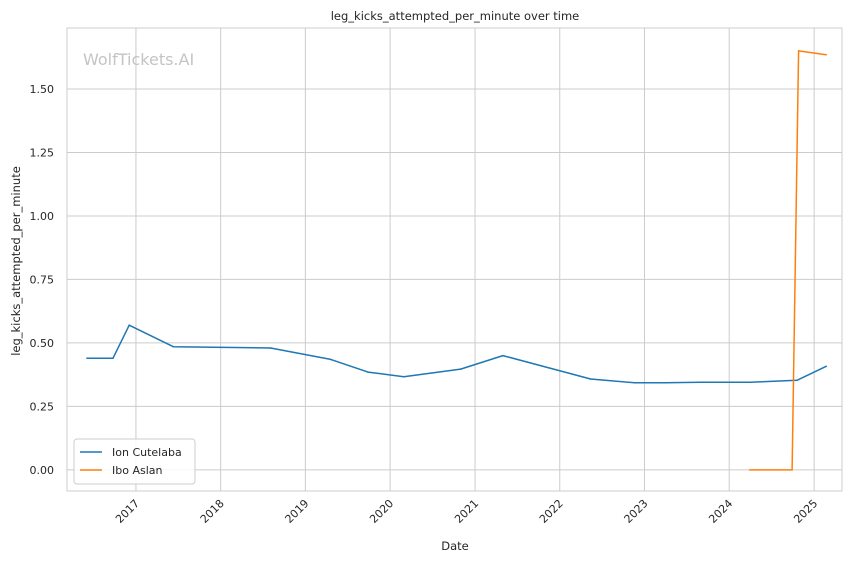  I want to click on legend-box, so click(134, 461).